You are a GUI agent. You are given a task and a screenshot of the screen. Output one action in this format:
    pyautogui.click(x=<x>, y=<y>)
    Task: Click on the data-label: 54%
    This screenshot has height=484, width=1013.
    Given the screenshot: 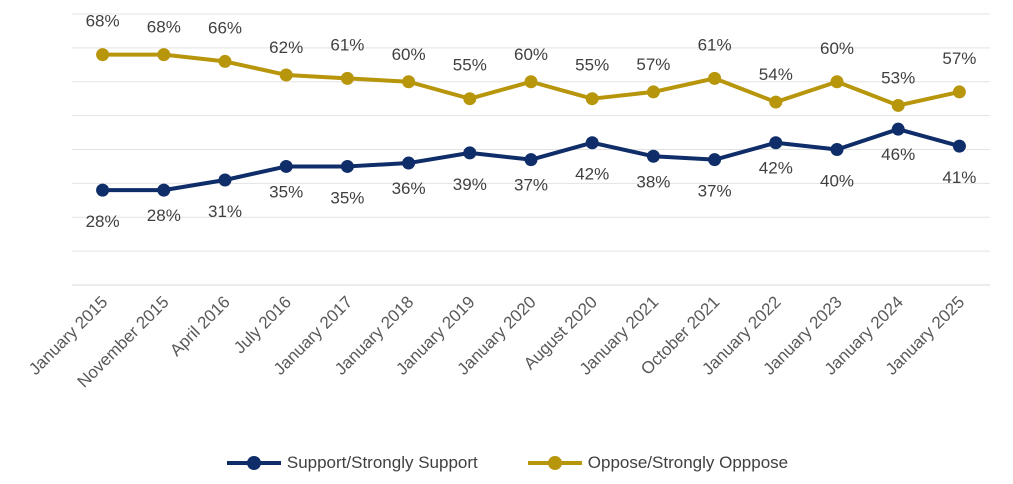 What is the action you would take?
    pyautogui.click(x=776, y=74)
    